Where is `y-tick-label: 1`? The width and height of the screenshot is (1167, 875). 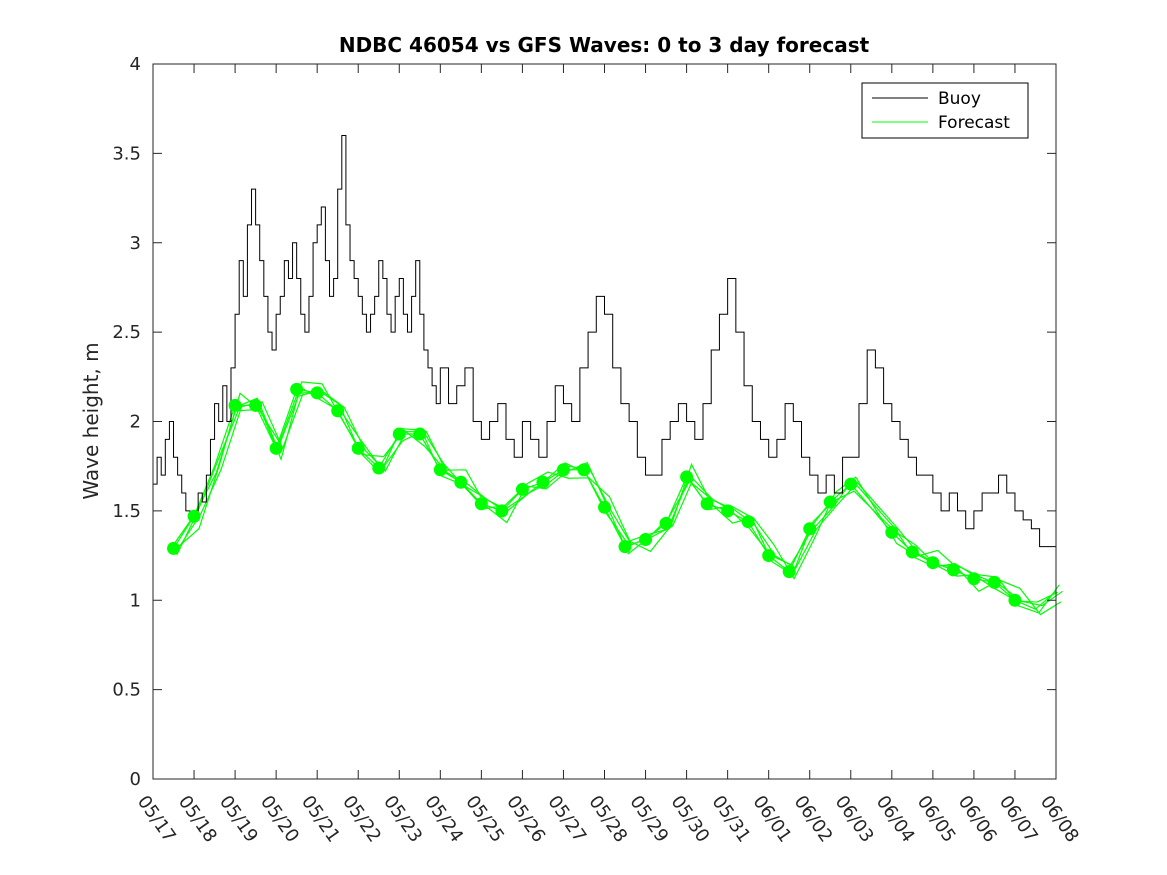 y-tick-label: 1 is located at coordinates (135, 600).